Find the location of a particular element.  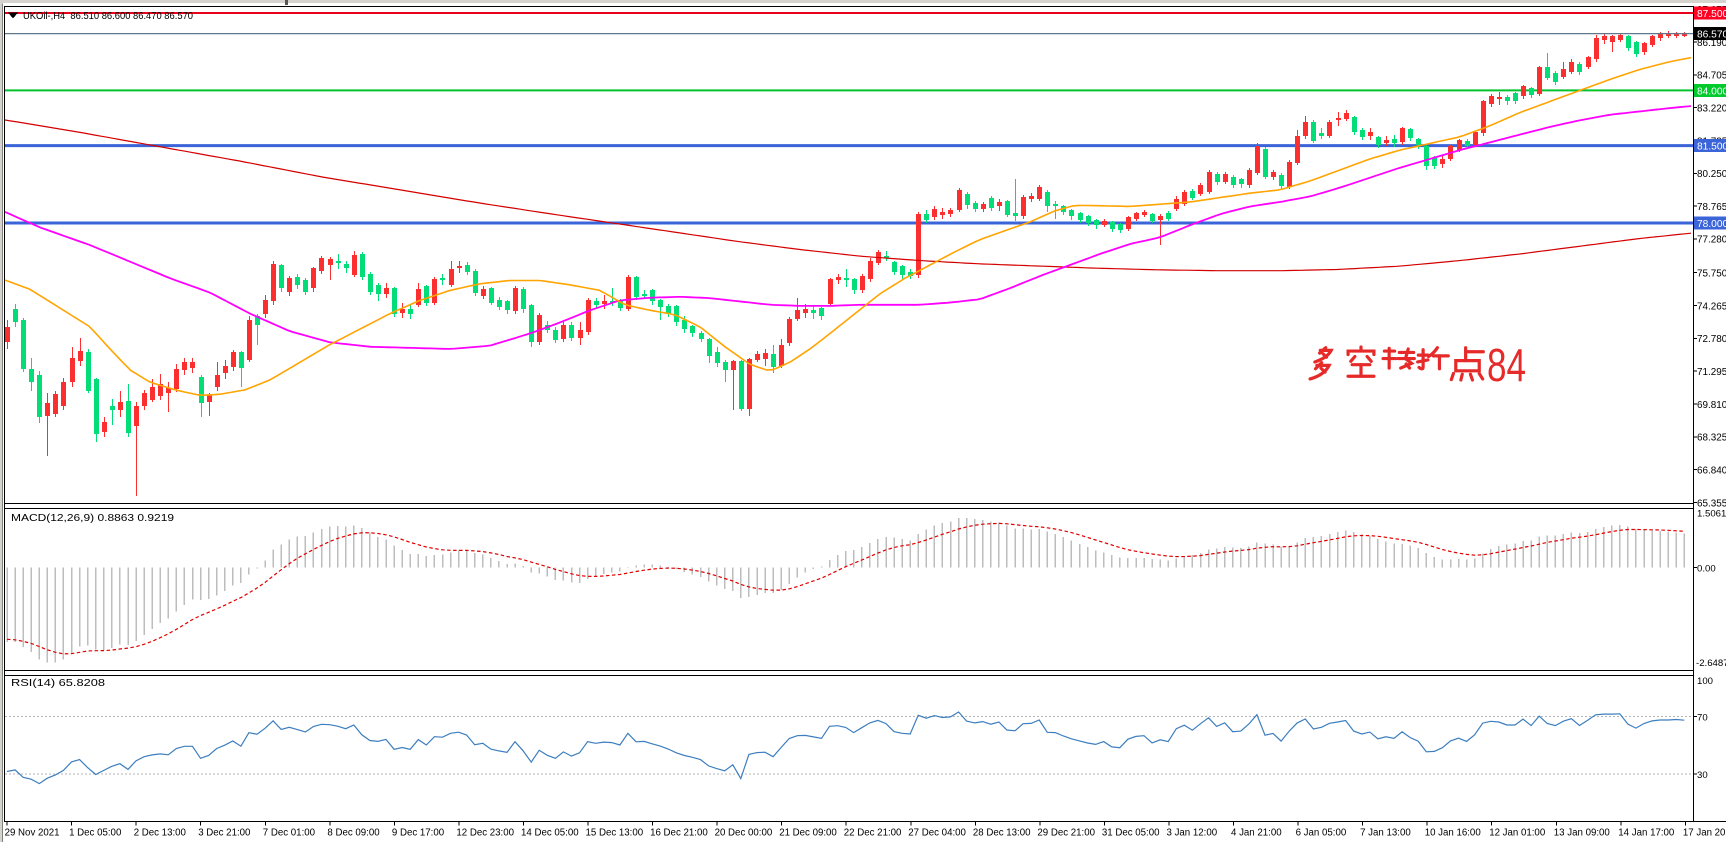

svg-text: 84.705 is located at coordinates (1711, 76).